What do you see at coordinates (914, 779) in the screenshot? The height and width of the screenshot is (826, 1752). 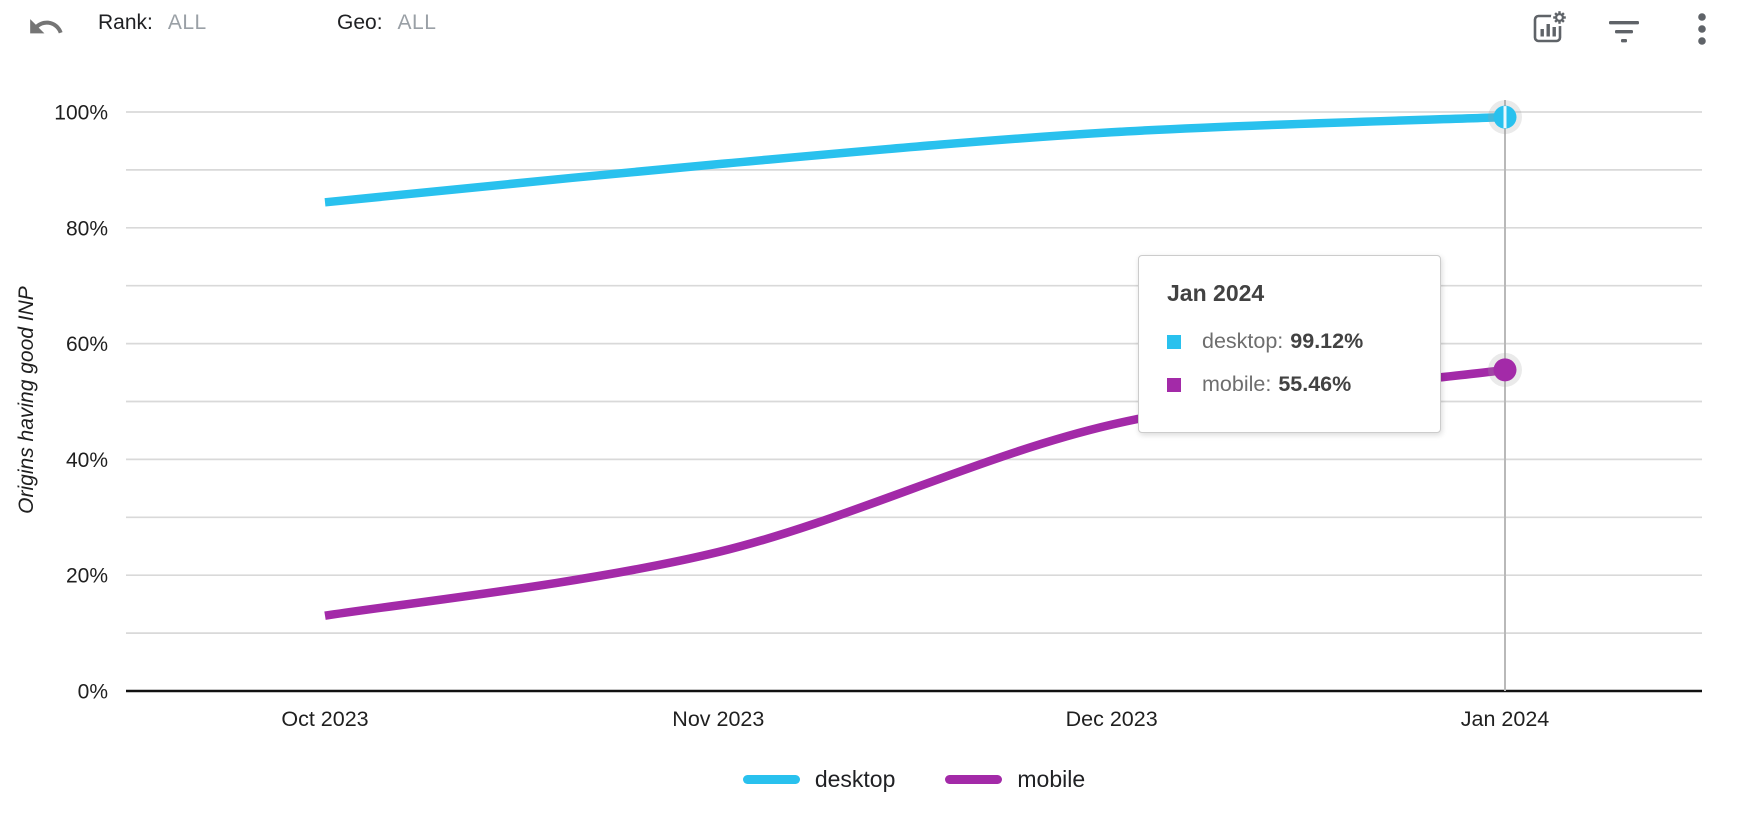 I see `chart-legend: desktop mobile` at bounding box center [914, 779].